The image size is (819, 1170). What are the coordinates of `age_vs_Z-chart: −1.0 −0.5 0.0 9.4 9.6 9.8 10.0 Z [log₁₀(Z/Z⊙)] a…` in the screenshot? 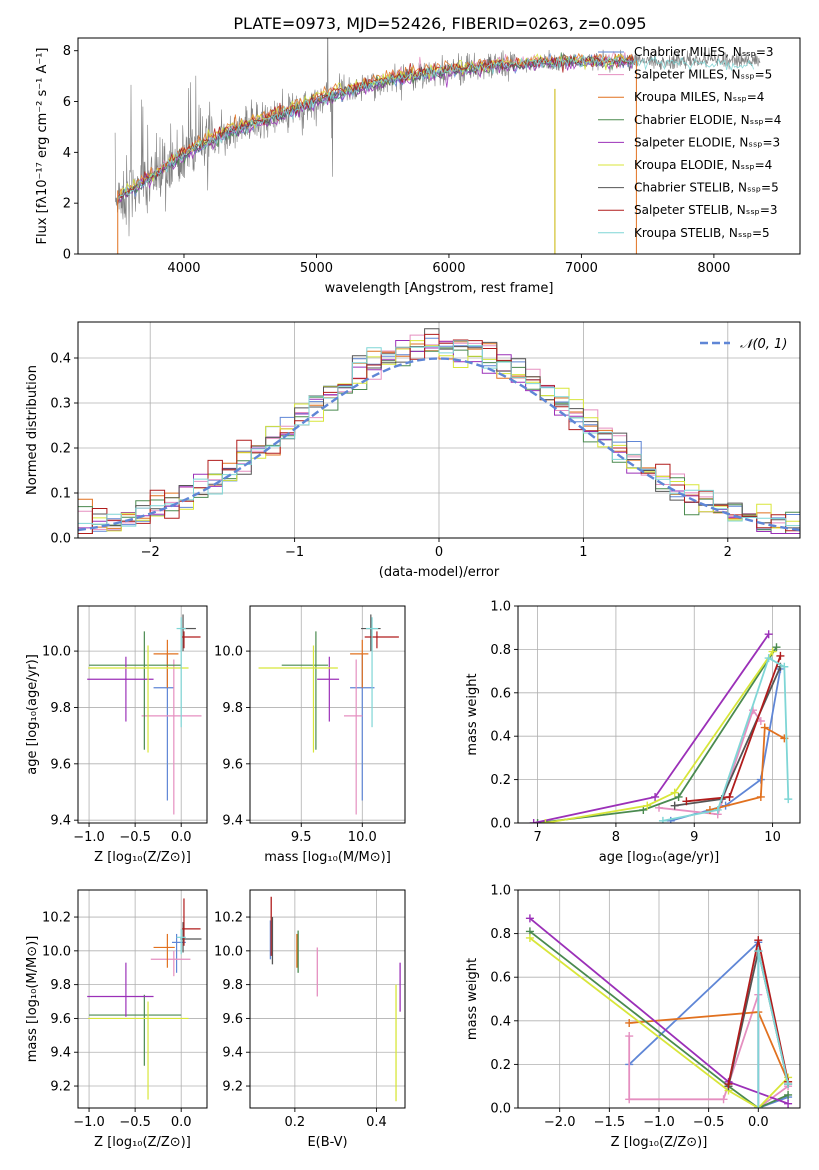 It's located at (116, 735).